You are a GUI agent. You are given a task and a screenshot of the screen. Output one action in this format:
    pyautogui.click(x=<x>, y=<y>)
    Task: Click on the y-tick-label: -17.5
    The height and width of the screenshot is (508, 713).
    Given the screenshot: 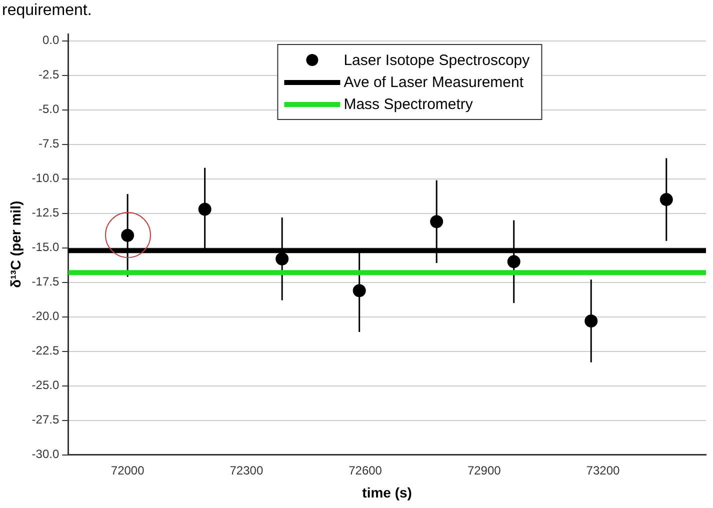 What is the action you would take?
    pyautogui.click(x=46, y=281)
    